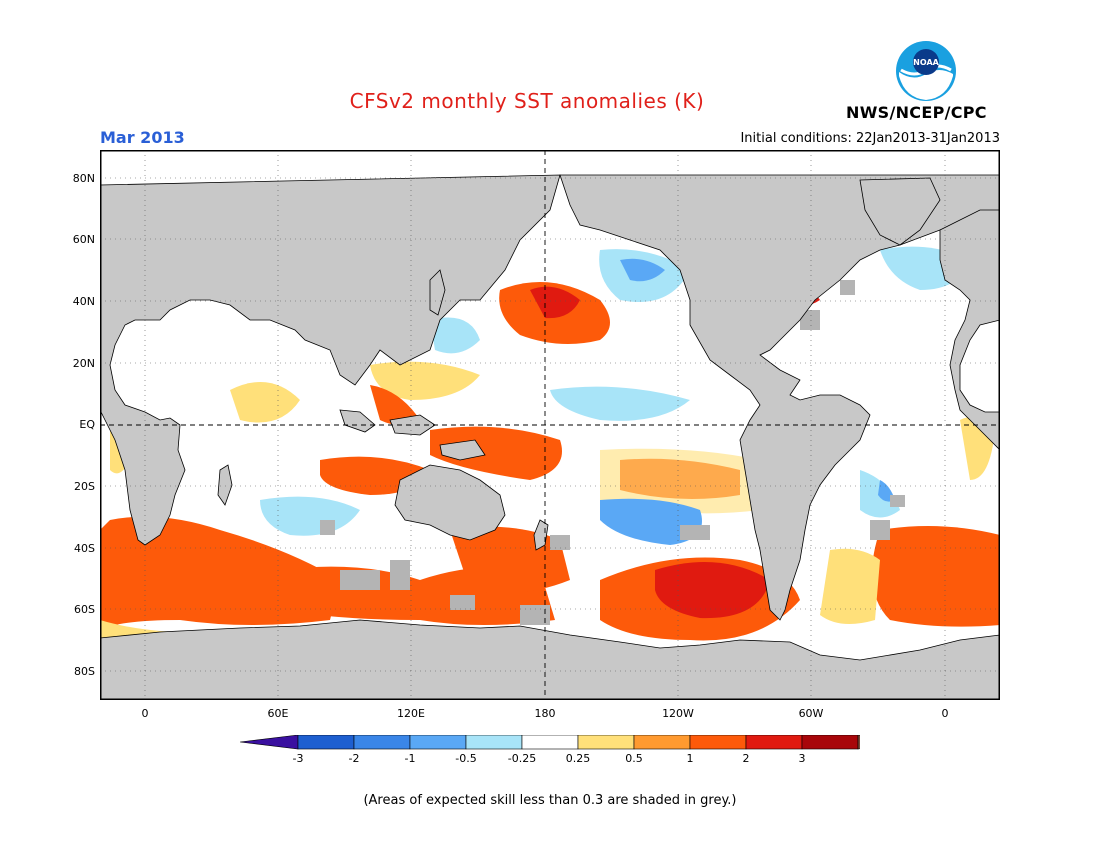 The height and width of the screenshot is (850, 1100). Describe the element at coordinates (142, 137) in the screenshot. I see `valid-month: Mar 2013` at that location.